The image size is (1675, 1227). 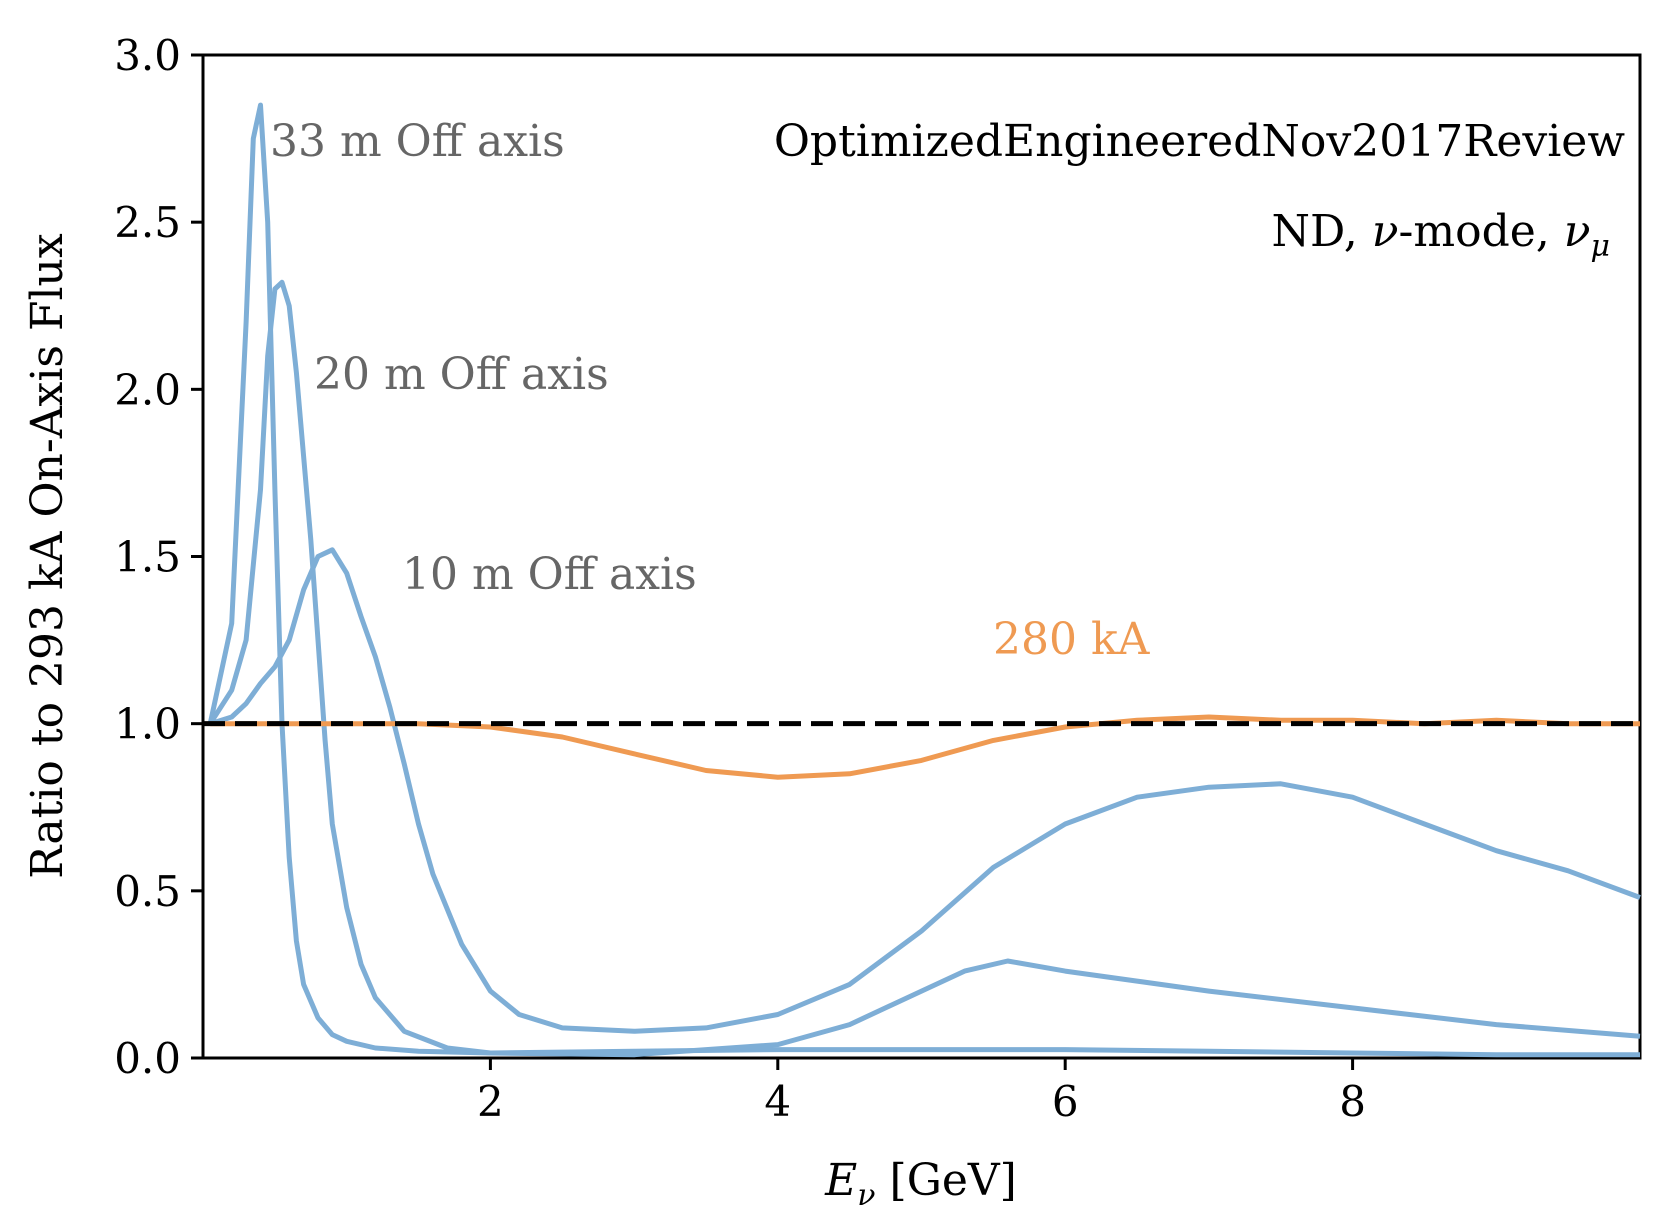 I want to click on x-tick-label-0: 2, so click(x=490, y=1101).